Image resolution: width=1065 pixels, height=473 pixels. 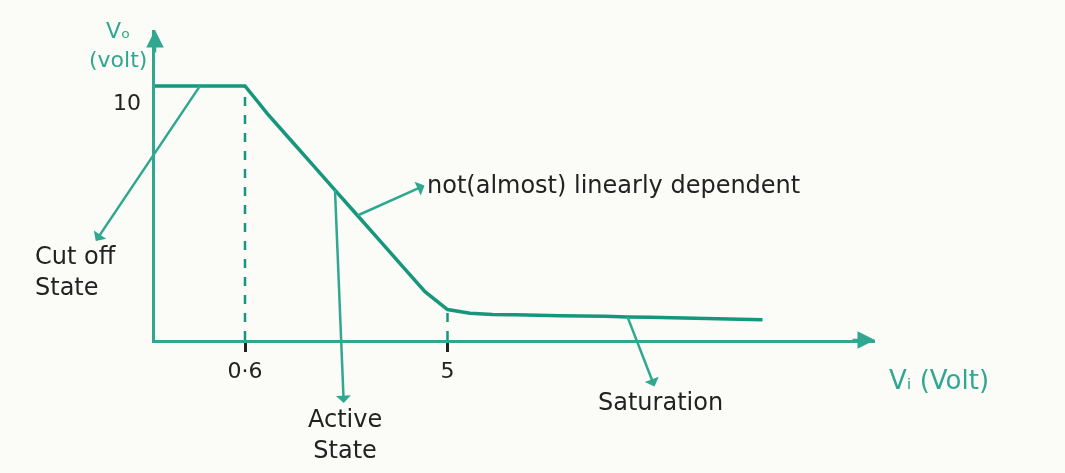 What do you see at coordinates (245, 371) in the screenshot?
I see `x-tick-label: 0·6` at bounding box center [245, 371].